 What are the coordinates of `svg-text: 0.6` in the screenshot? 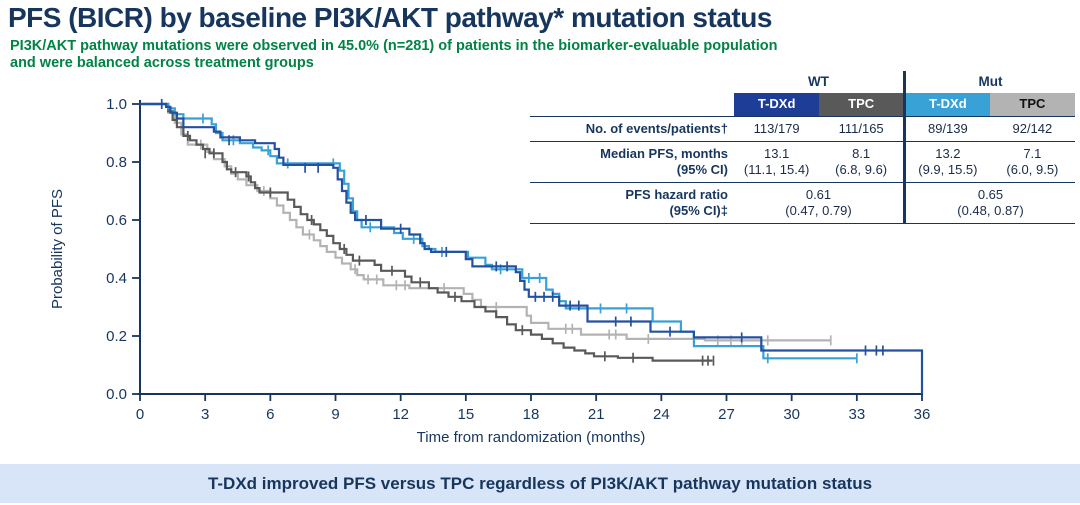 It's located at (116, 220).